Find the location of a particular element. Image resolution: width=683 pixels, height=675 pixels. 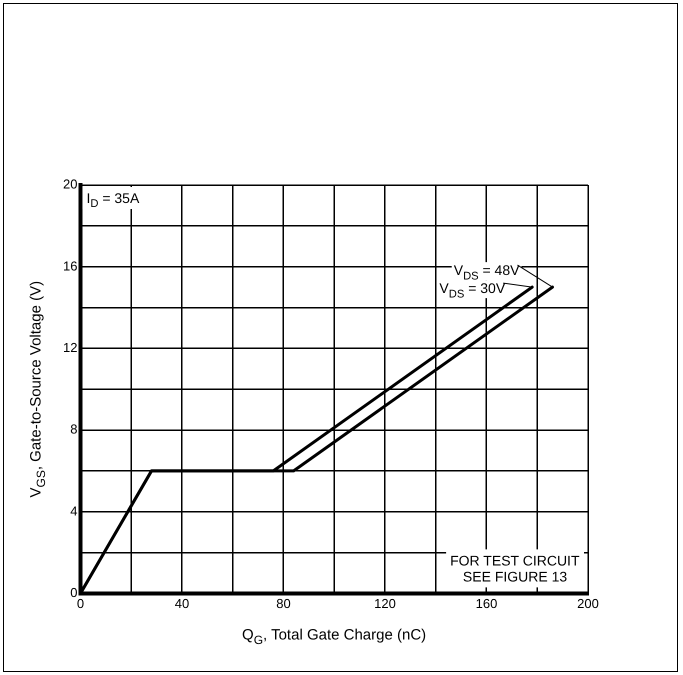

x-tick-label: 40 is located at coordinates (182, 603).